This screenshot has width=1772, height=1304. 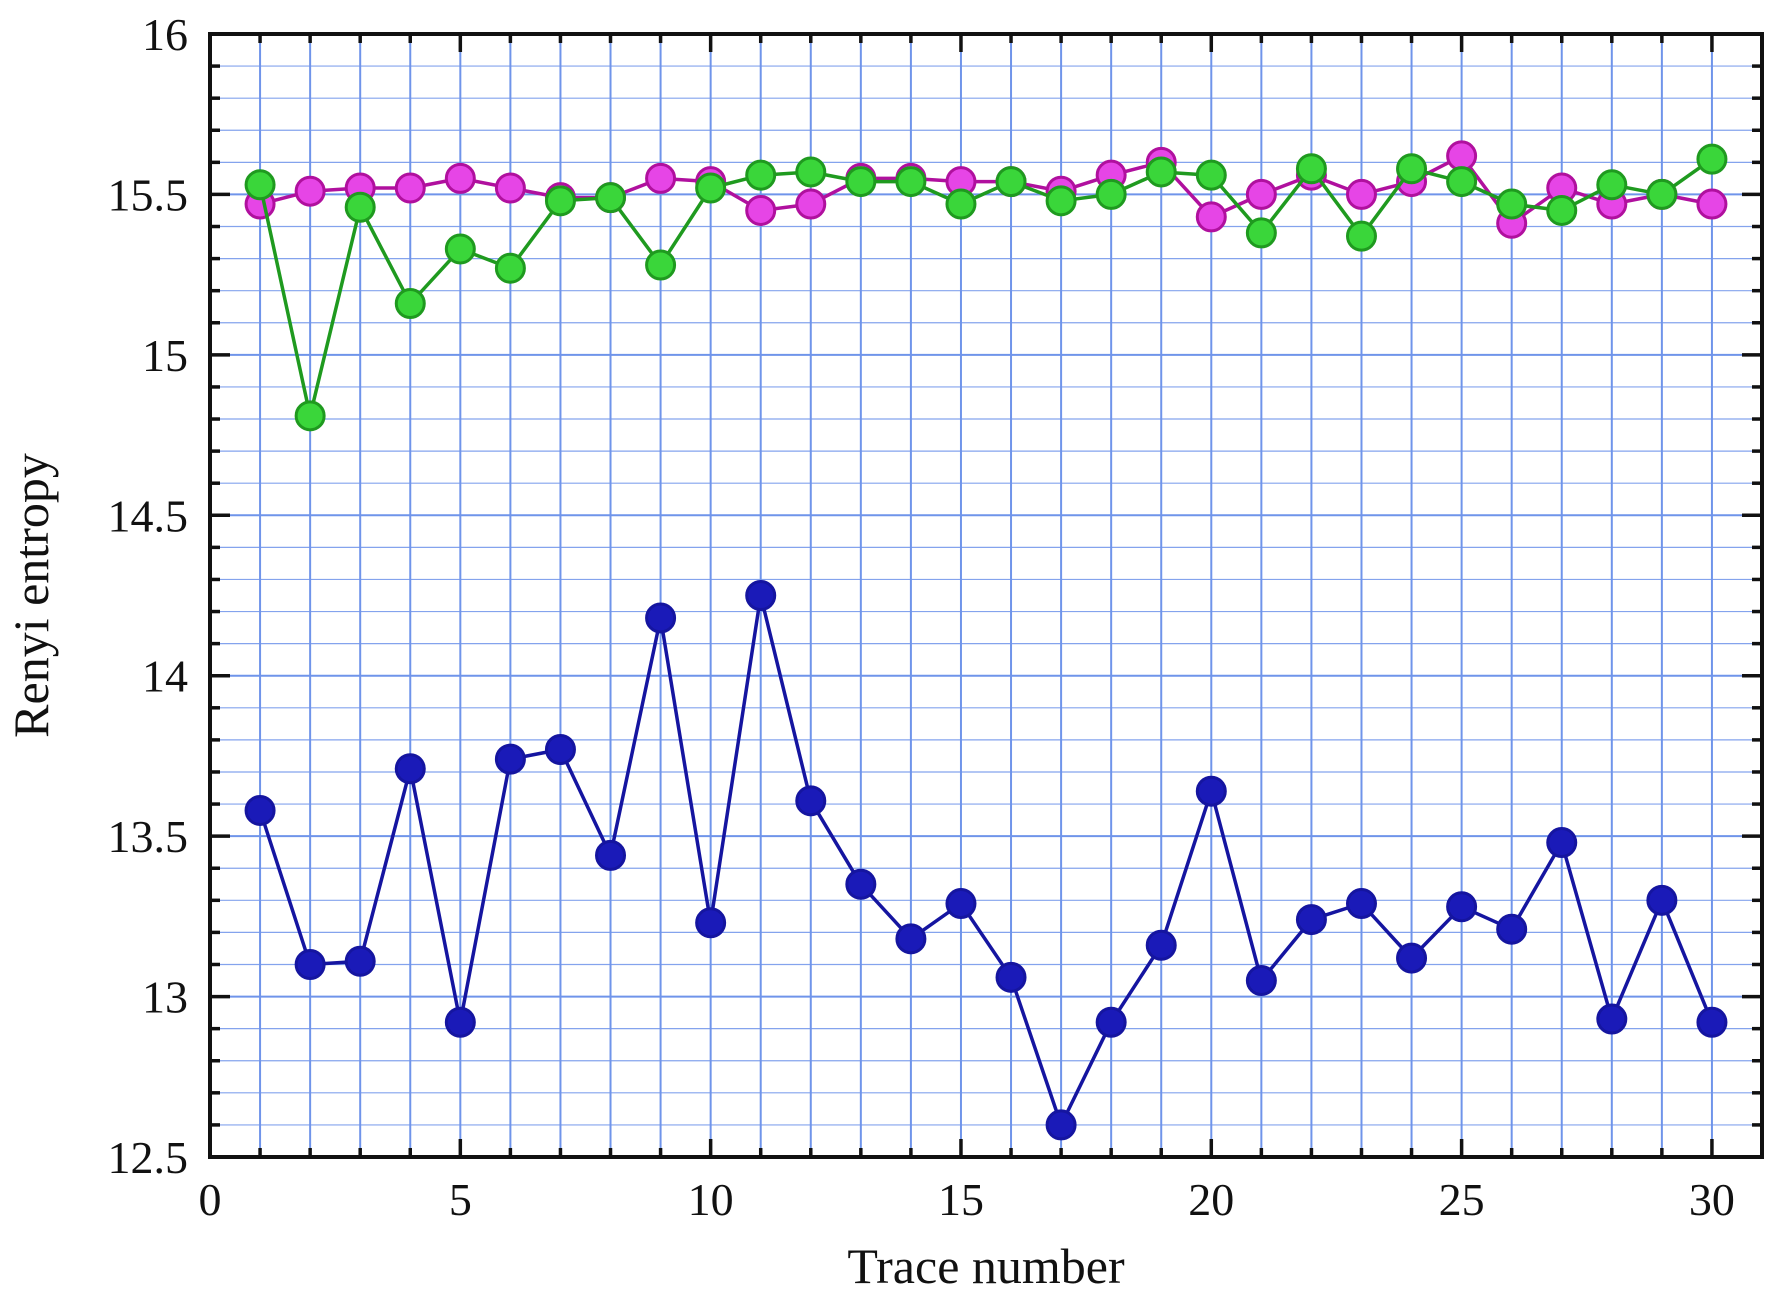 What do you see at coordinates (460, 1199) in the screenshot?
I see `x-tick-label: 5` at bounding box center [460, 1199].